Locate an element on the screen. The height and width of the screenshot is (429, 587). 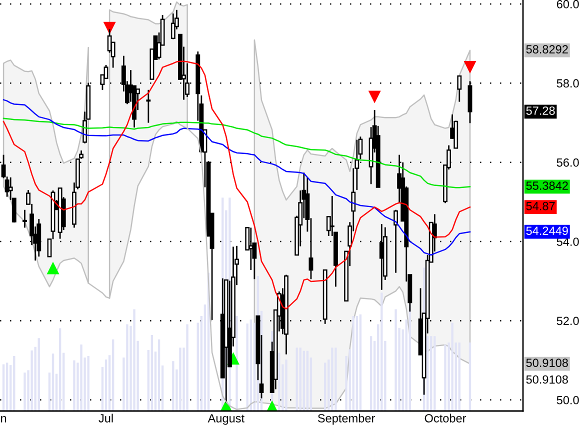
line-series is located at coordinates (236, 153).